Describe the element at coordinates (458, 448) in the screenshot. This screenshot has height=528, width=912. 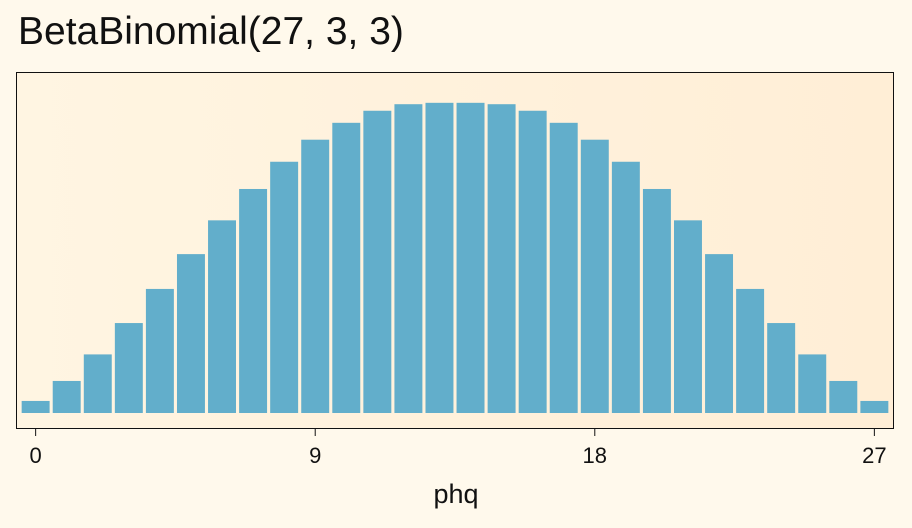
I see `x-axis: 0 9 18 27` at that location.